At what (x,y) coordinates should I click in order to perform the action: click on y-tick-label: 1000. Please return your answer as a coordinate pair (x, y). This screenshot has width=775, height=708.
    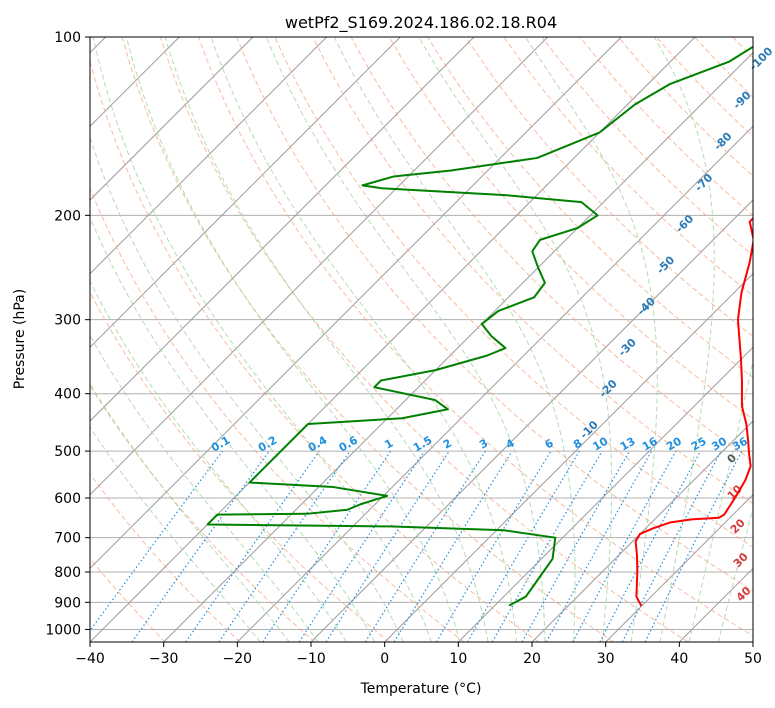
    Looking at the image, I should click on (63, 630).